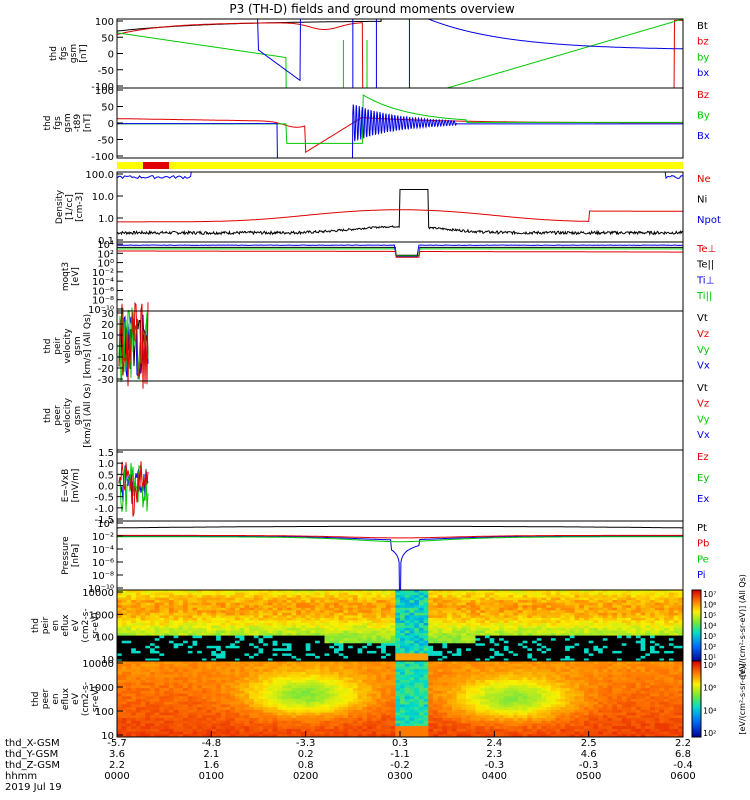 This screenshot has width=750, height=800. I want to click on series-ni, so click(400, 213).